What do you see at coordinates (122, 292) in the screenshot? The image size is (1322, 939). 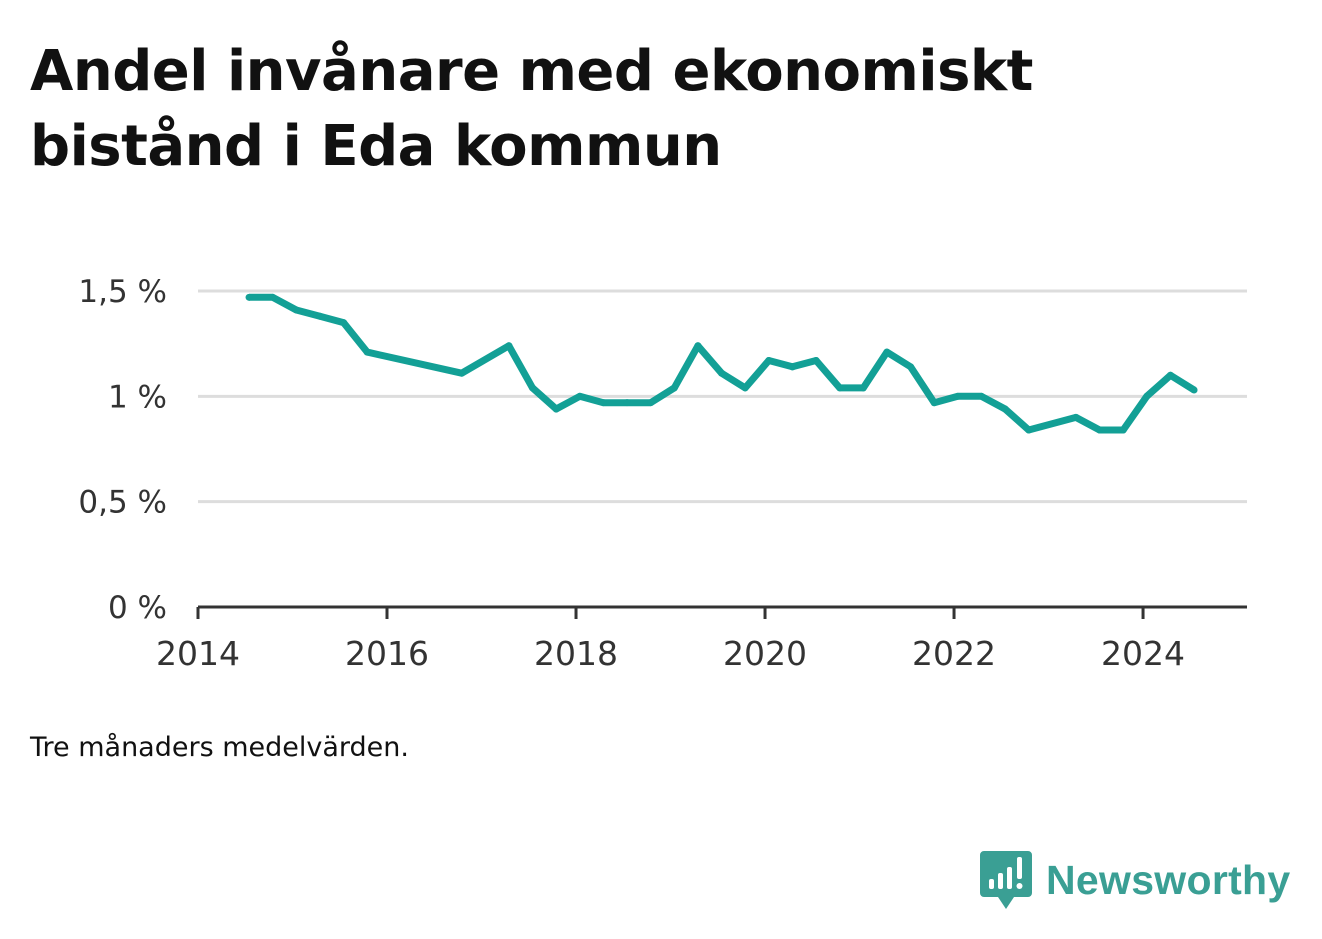 I see `y-tick-label: 1,5 %` at bounding box center [122, 292].